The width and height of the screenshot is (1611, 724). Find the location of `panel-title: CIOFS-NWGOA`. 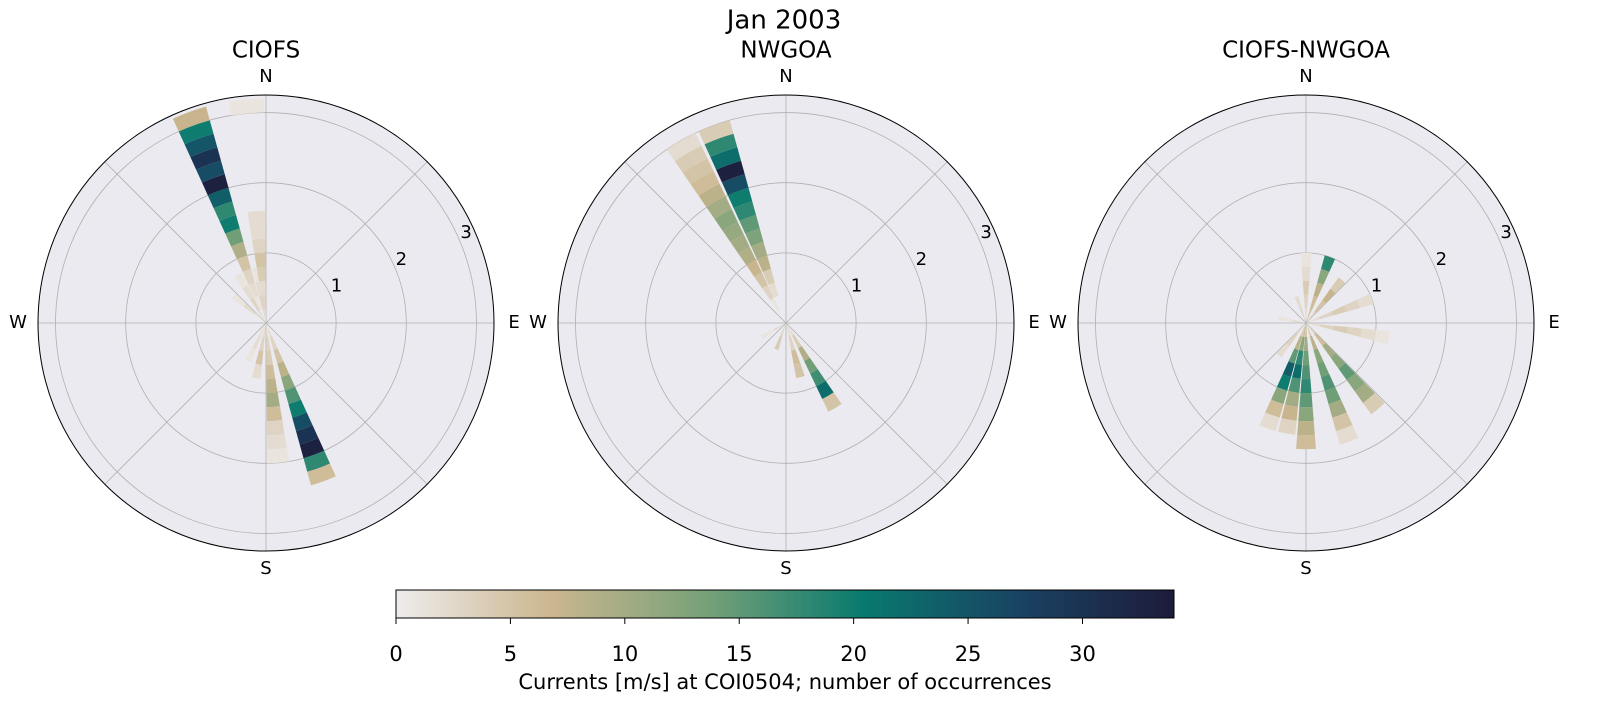

panel-title: CIOFS-NWGOA is located at coordinates (1306, 51).